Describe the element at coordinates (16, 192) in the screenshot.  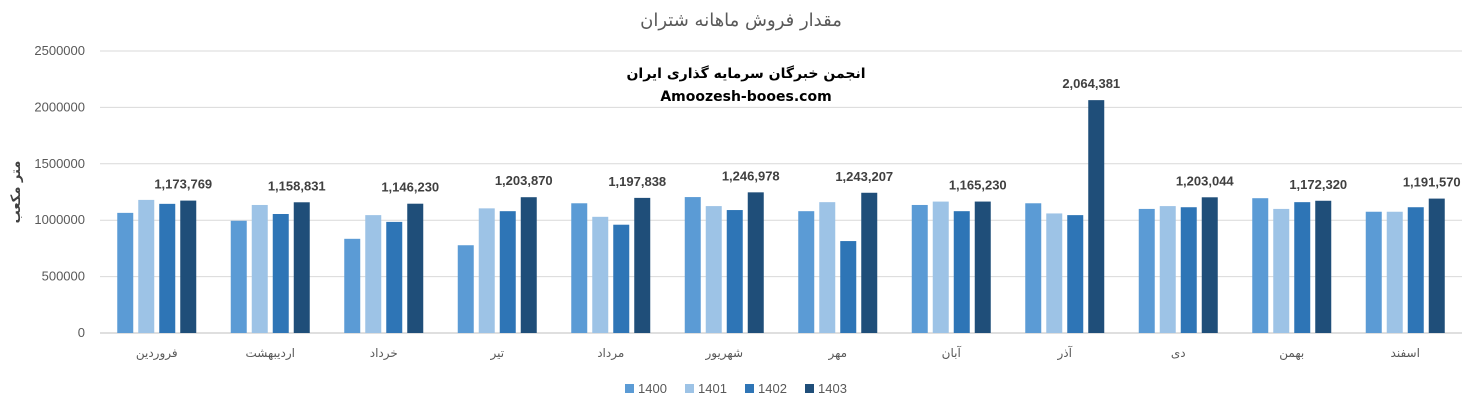
I see `y-axis-label: متر مکعب` at that location.